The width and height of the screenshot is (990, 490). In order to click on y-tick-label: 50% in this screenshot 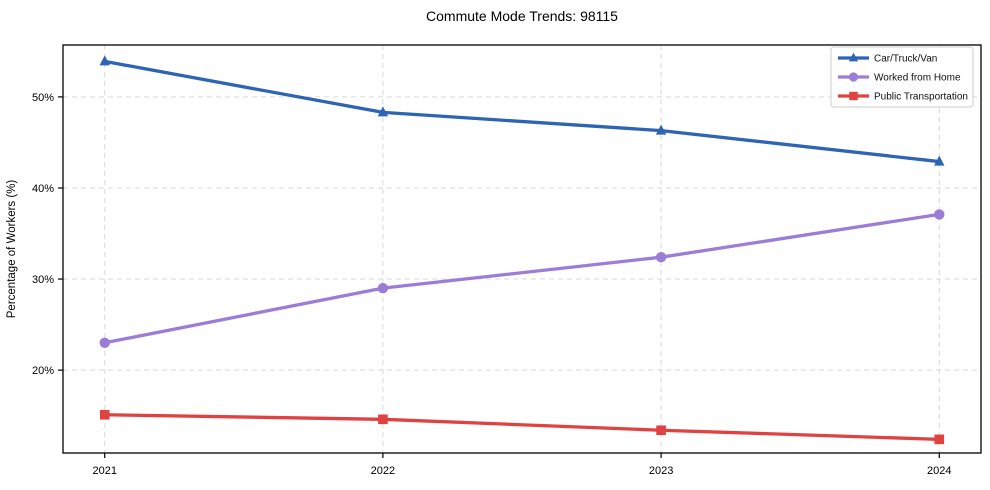, I will do `click(43, 98)`.